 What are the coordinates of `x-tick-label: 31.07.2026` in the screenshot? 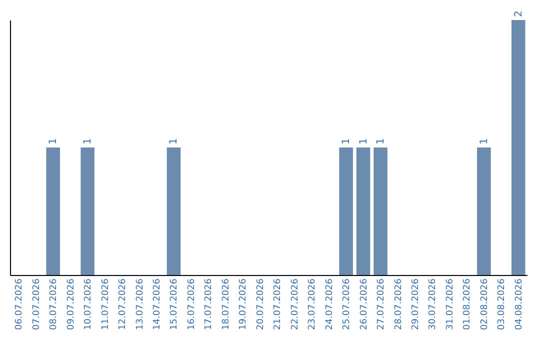 It's located at (450, 304).